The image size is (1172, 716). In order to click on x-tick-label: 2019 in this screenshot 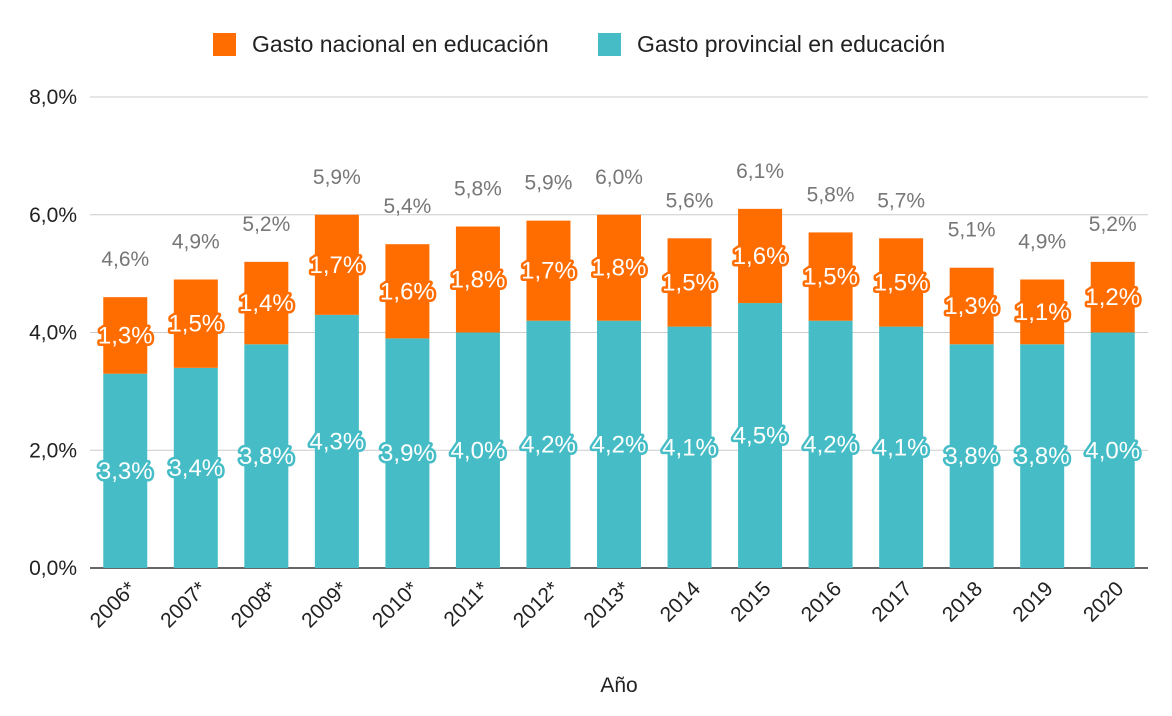, I will do `click(1032, 601)`.